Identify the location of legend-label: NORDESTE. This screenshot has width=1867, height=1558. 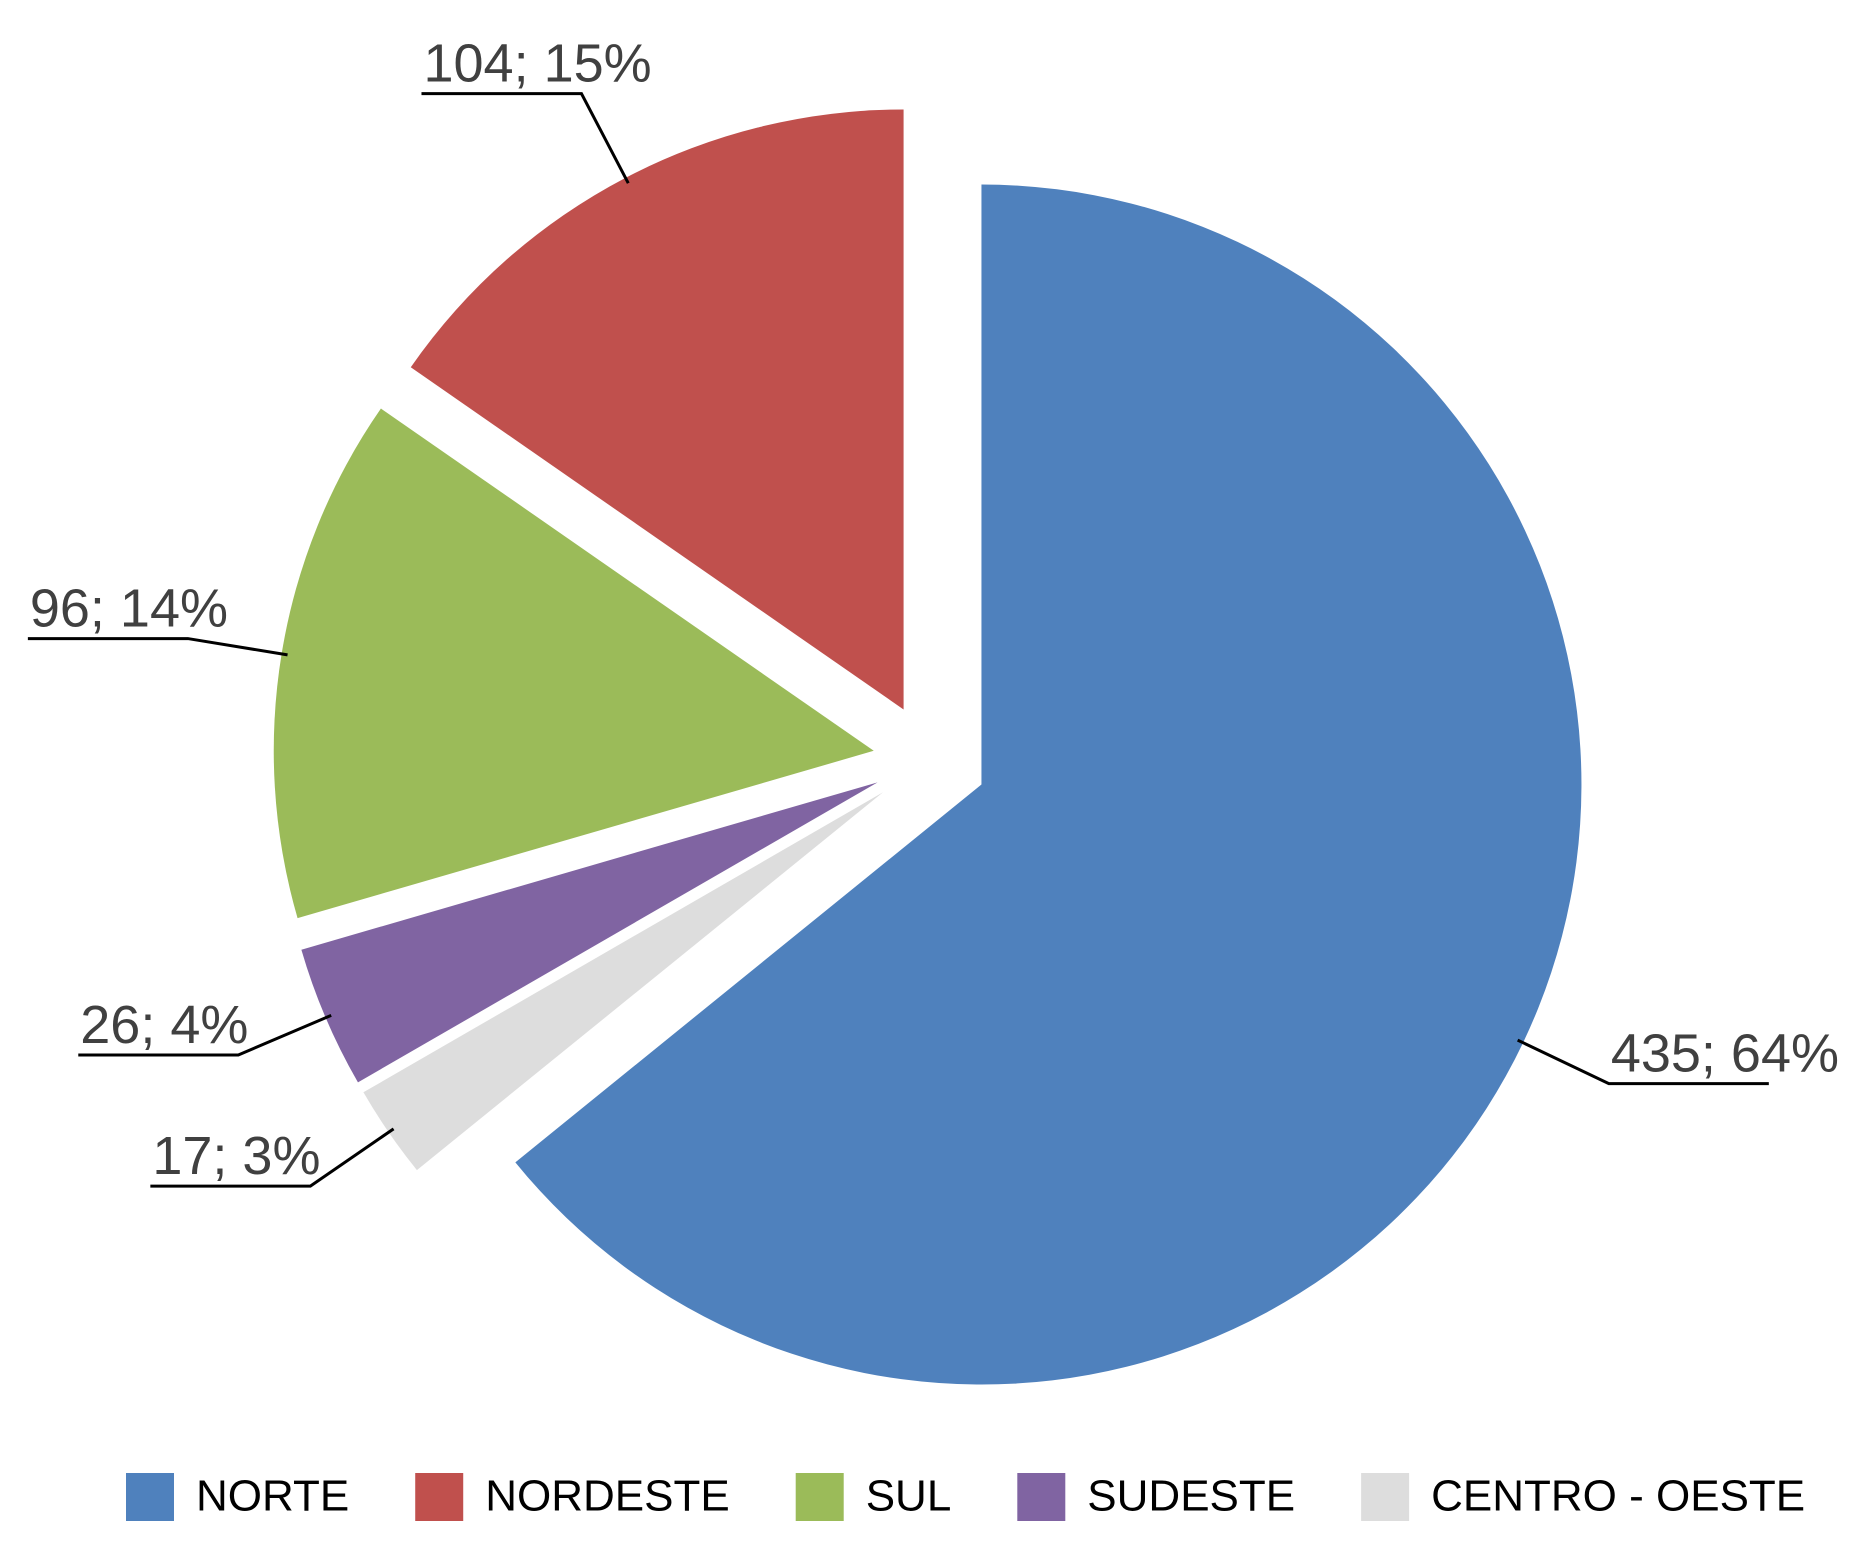
(607, 1496).